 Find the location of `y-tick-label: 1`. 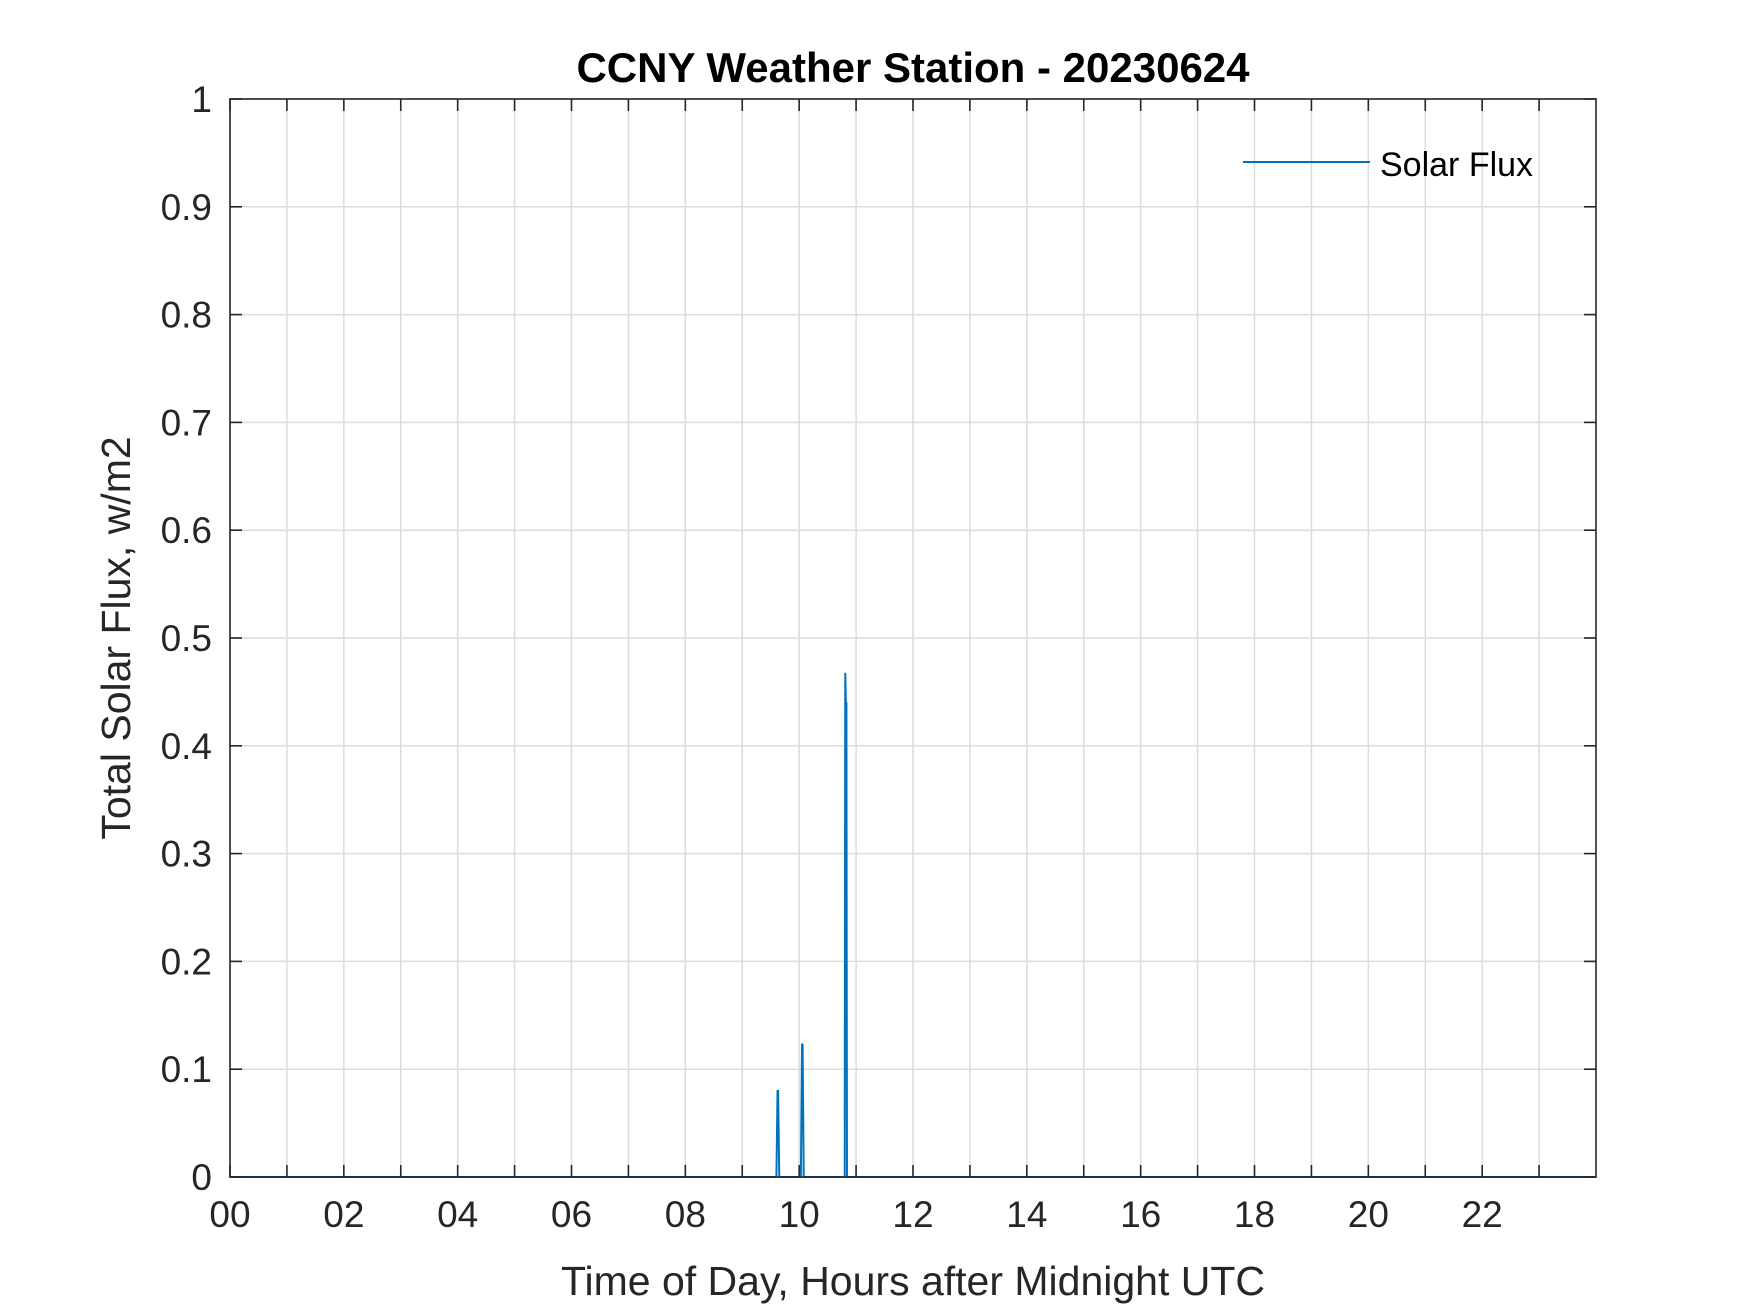

y-tick-label: 1 is located at coordinates (201, 99).